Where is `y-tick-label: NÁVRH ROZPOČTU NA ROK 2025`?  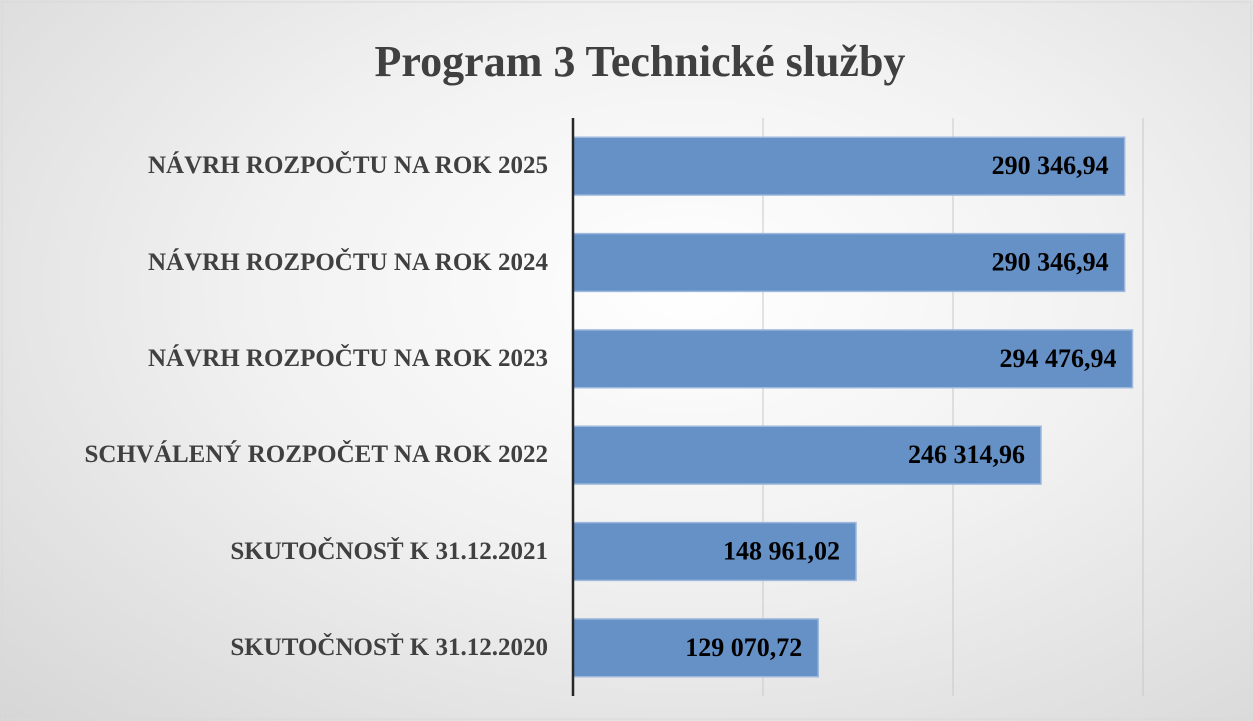
y-tick-label: NÁVRH ROZPOČTU NA ROK 2025 is located at coordinates (347, 166).